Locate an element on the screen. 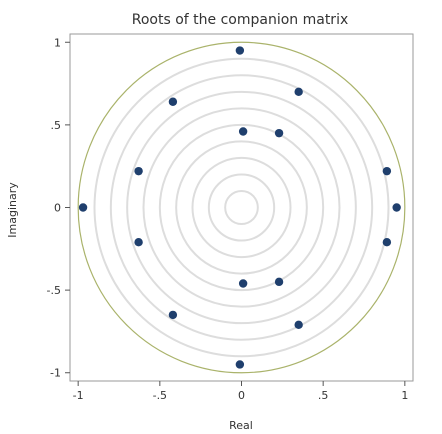 This screenshot has width=442, height=434. x-tick-label: 0 is located at coordinates (241, 395).